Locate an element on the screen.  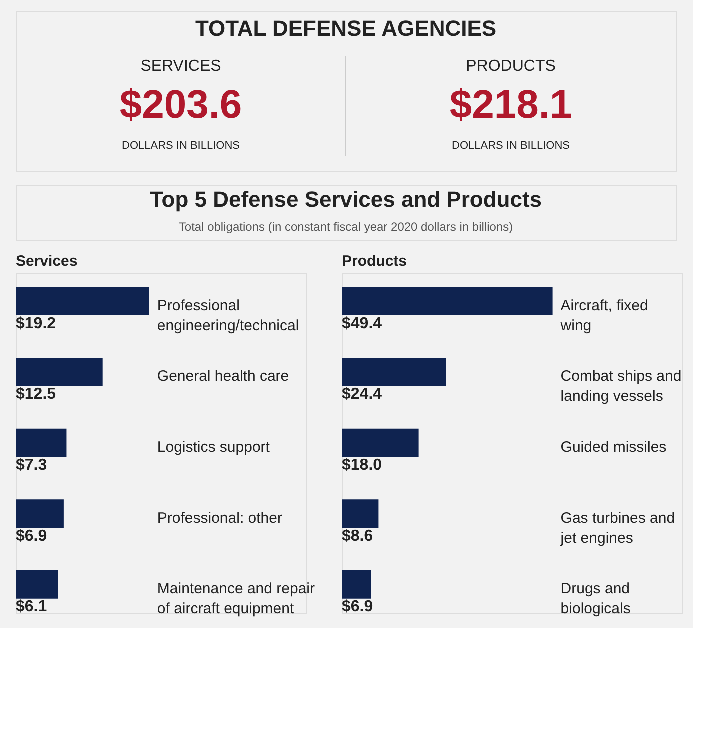
chart-title: Services is located at coordinates (47, 261).